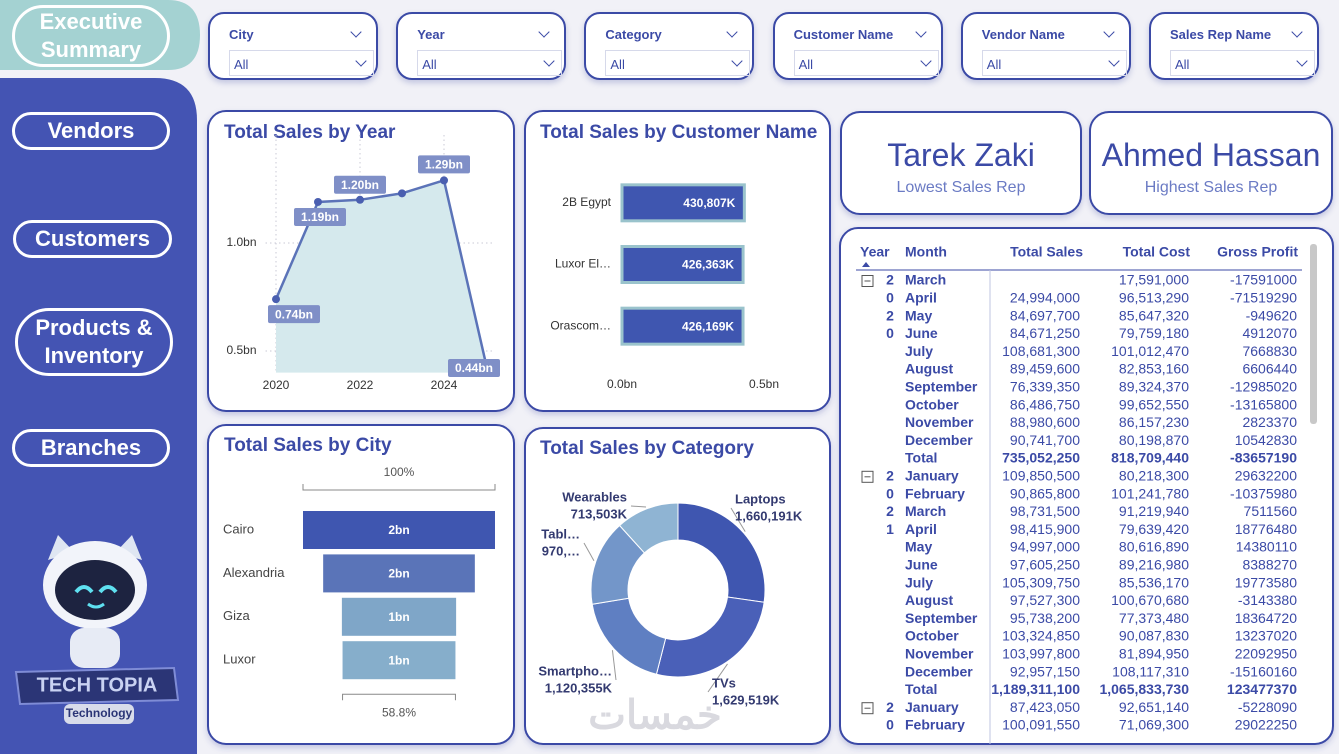  Describe the element at coordinates (1154, 369) in the screenshot. I see `table-cell: 82,853,160` at that location.